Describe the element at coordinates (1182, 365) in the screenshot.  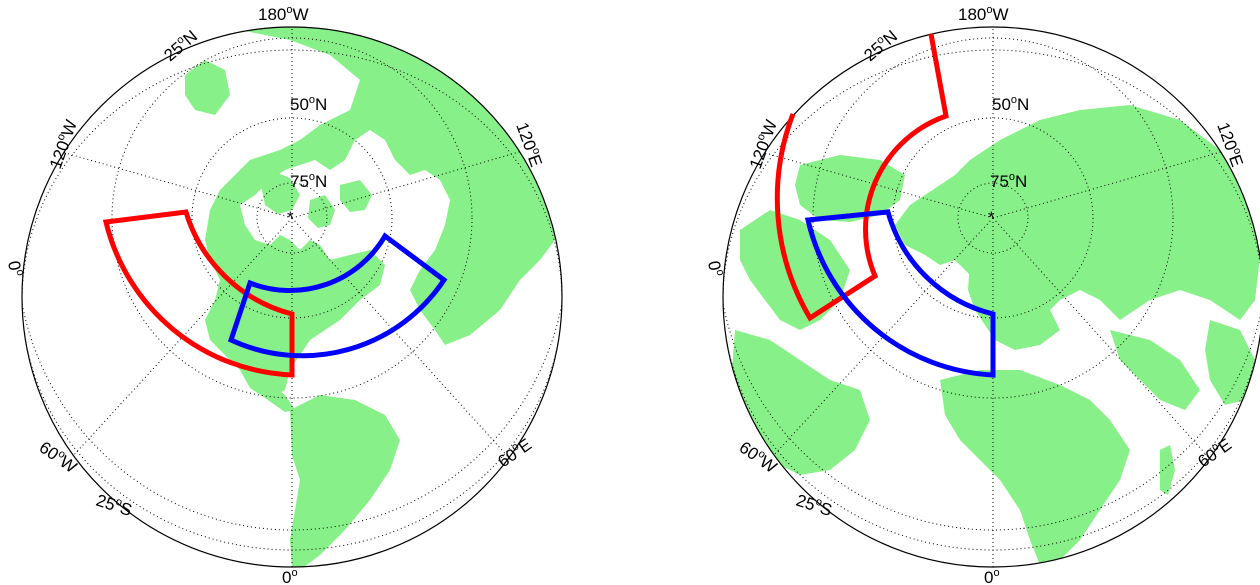
I see `middle-east-land` at that location.